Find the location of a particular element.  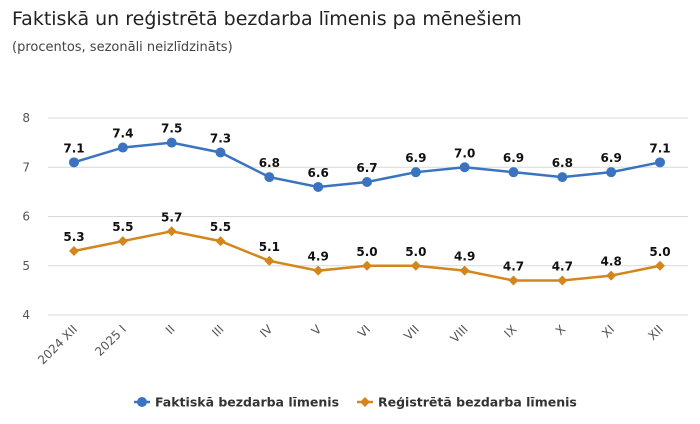

y-tick-label: 6 is located at coordinates (26, 217).